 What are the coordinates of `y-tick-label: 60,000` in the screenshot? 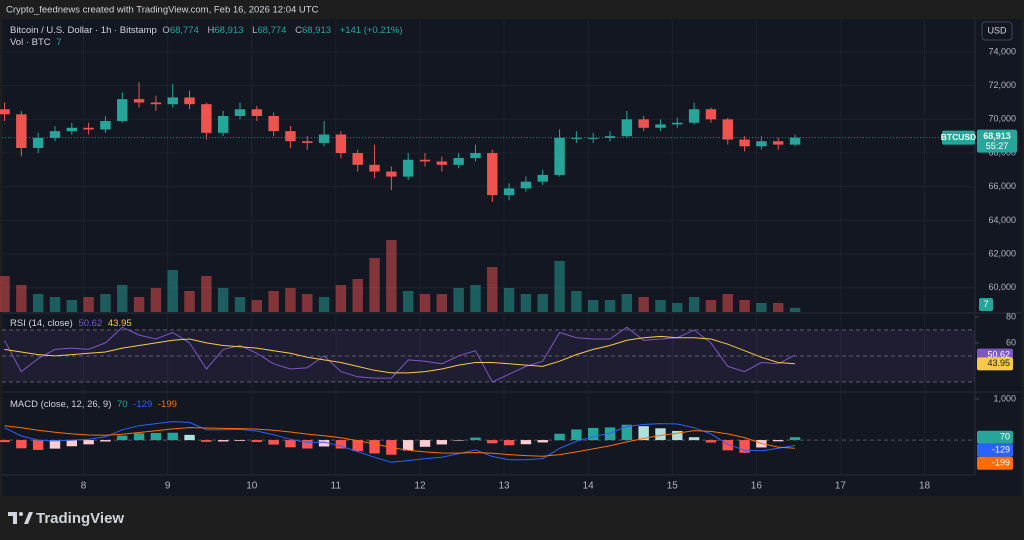 It's located at (1002, 287).